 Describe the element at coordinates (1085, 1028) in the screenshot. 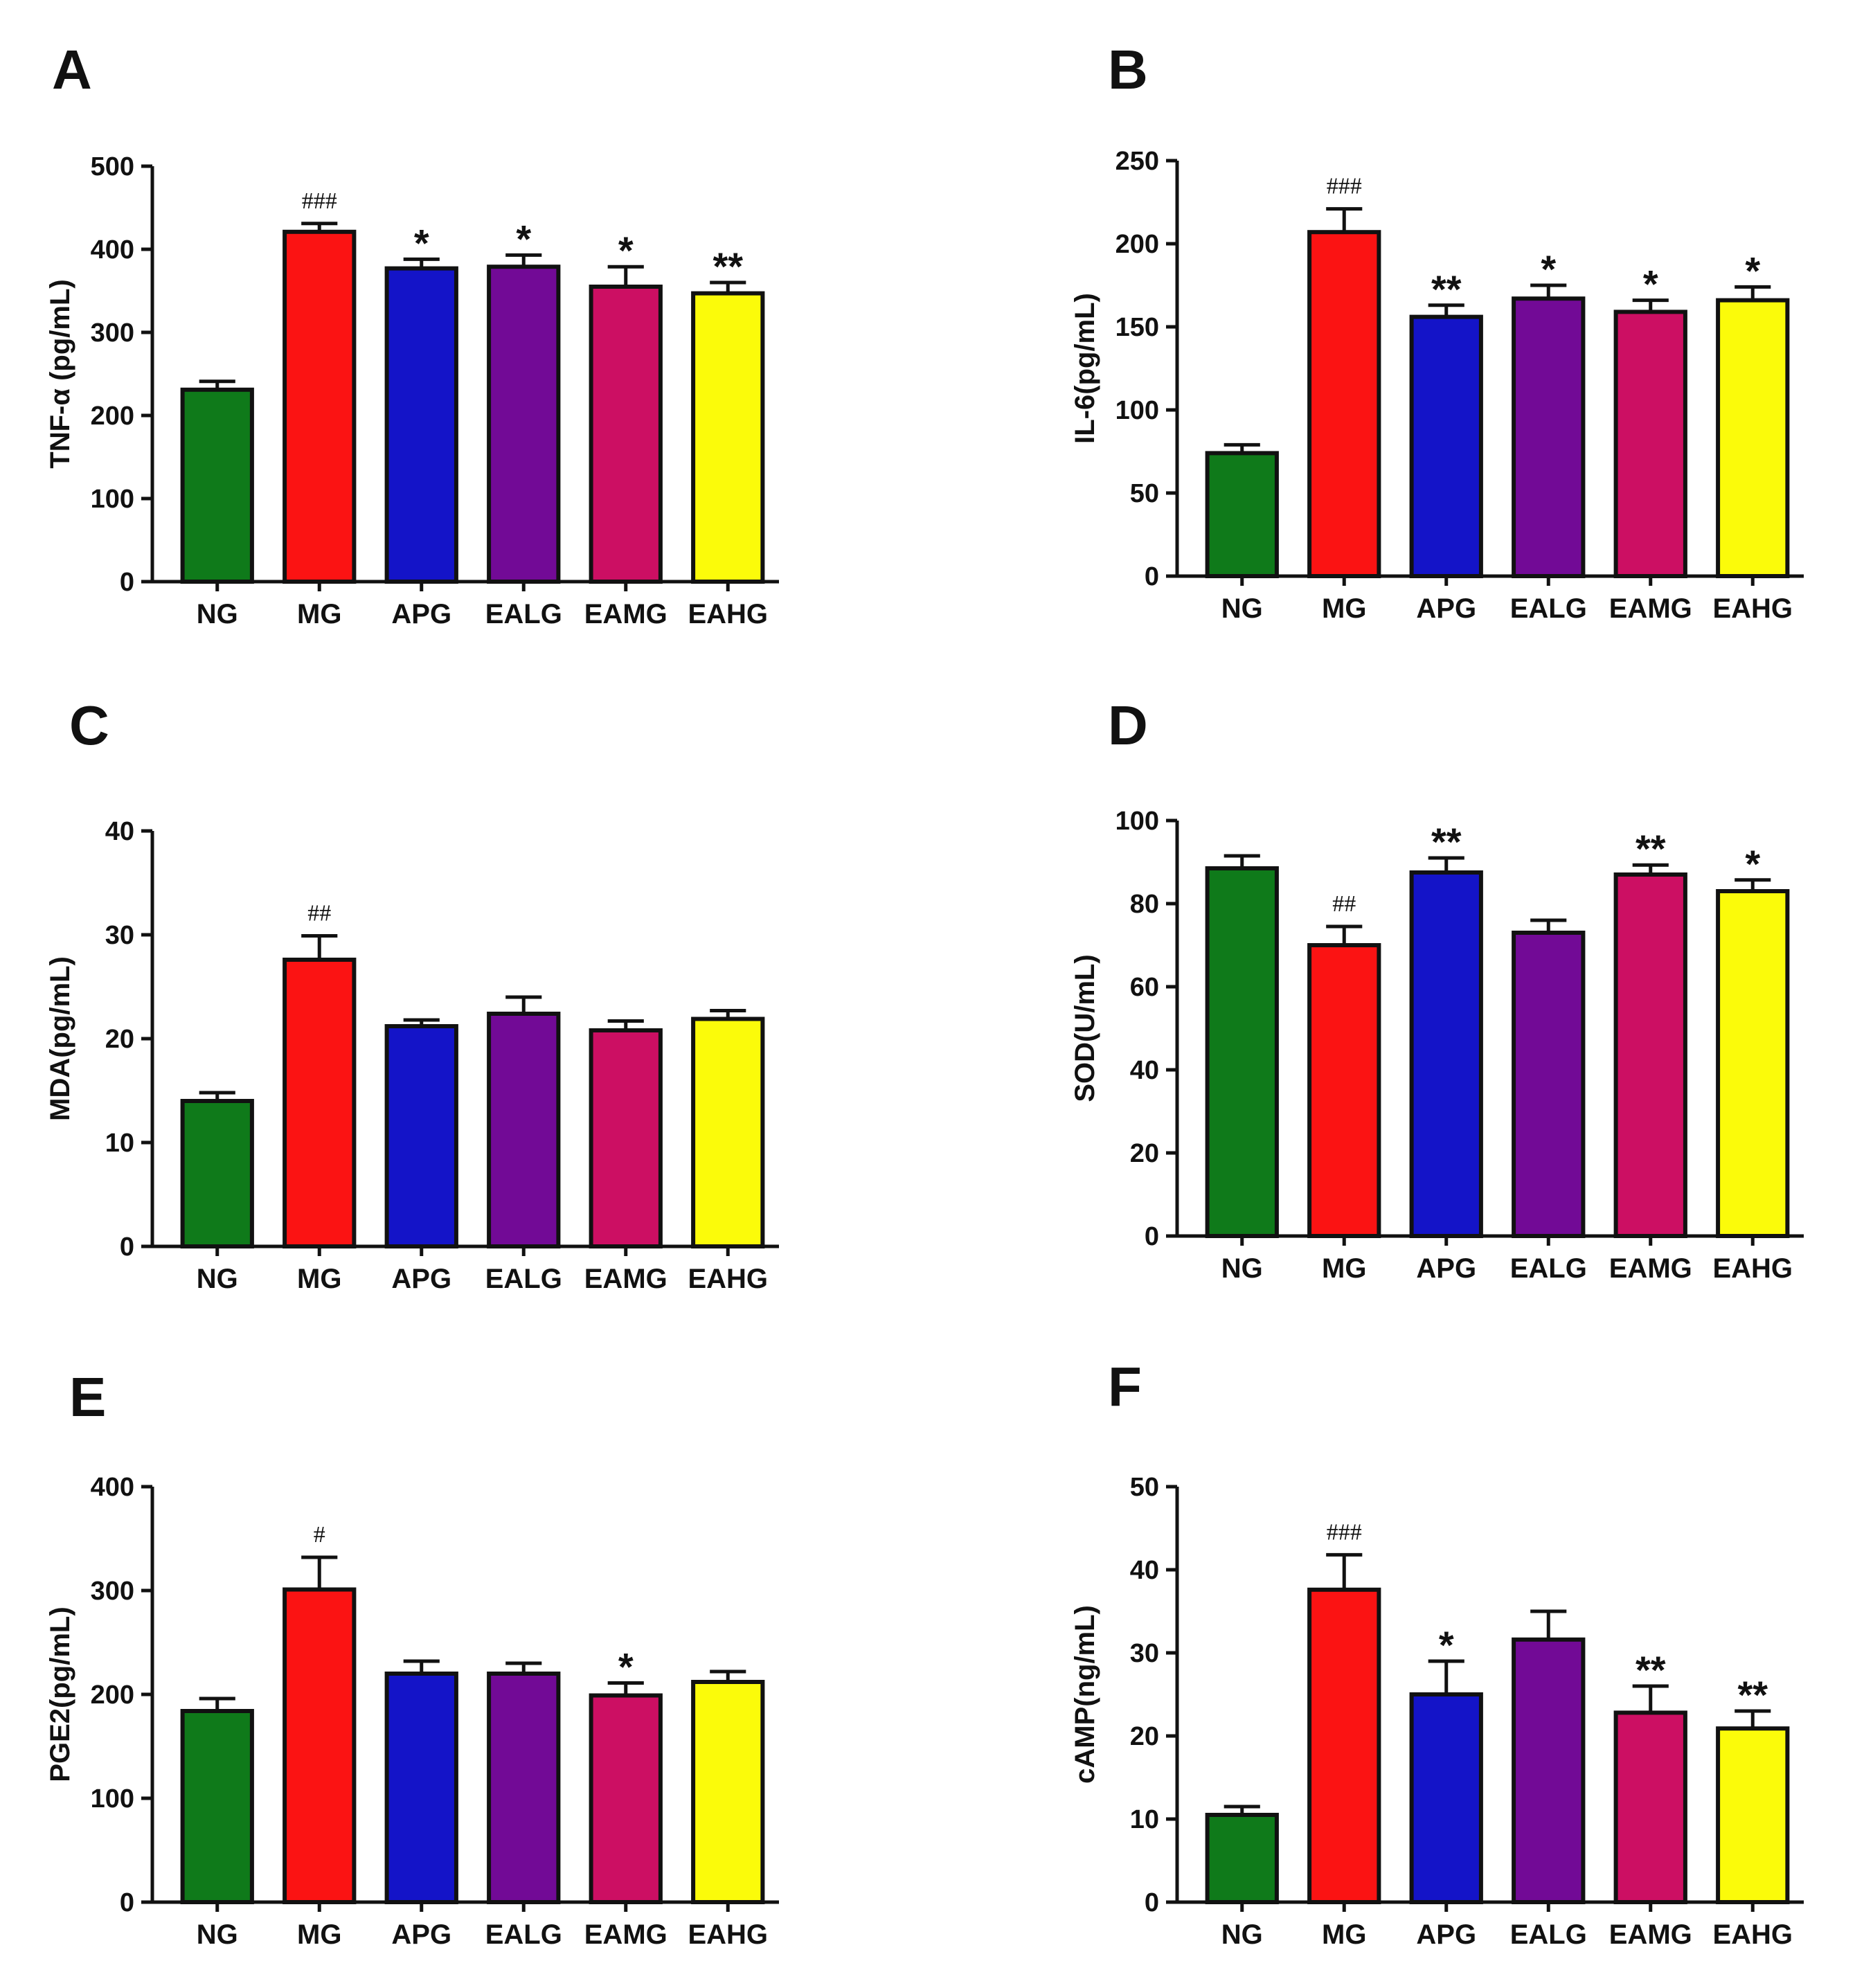

I see `y-axis-title: SOD(U/mL)` at that location.